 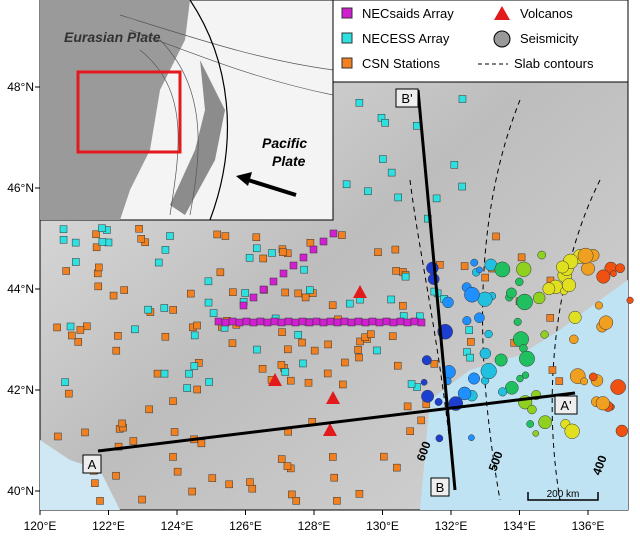 I want to click on profile-a, so click(x=336, y=422).